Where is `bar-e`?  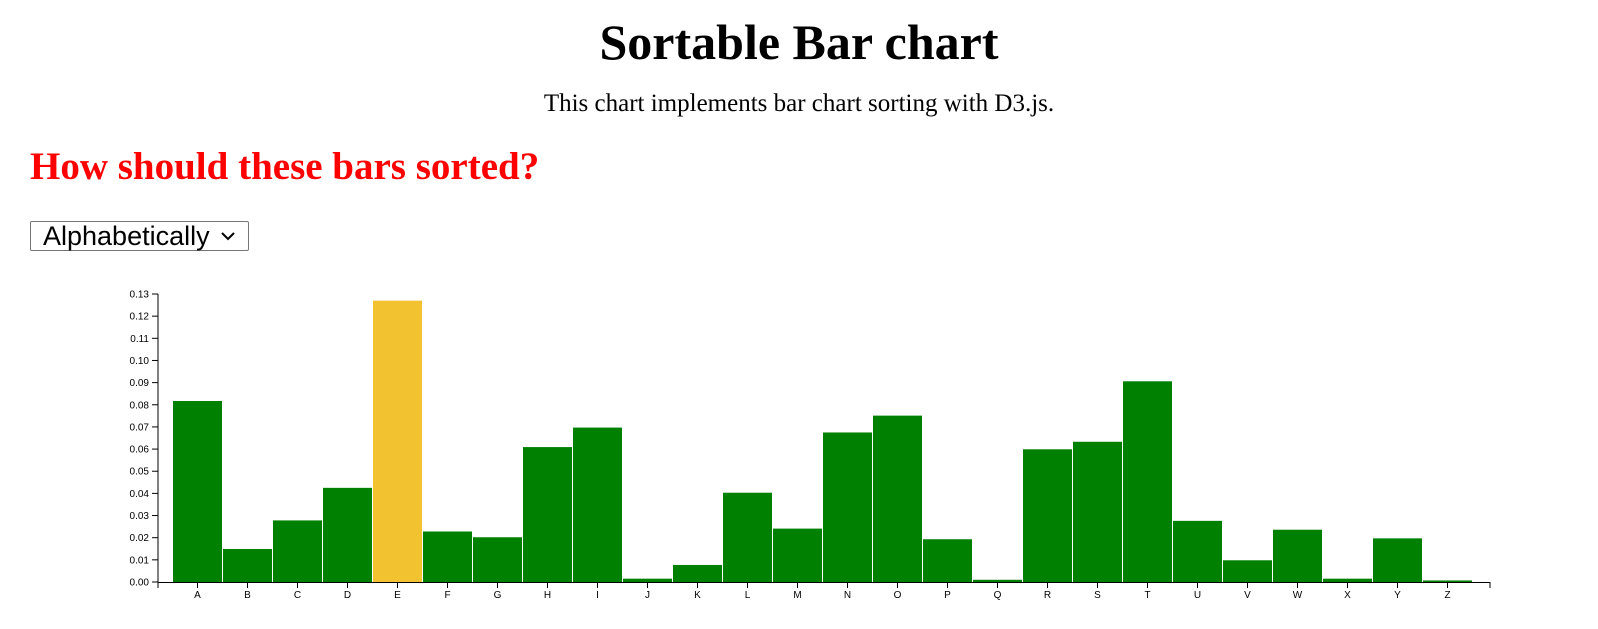 bar-e is located at coordinates (397, 441).